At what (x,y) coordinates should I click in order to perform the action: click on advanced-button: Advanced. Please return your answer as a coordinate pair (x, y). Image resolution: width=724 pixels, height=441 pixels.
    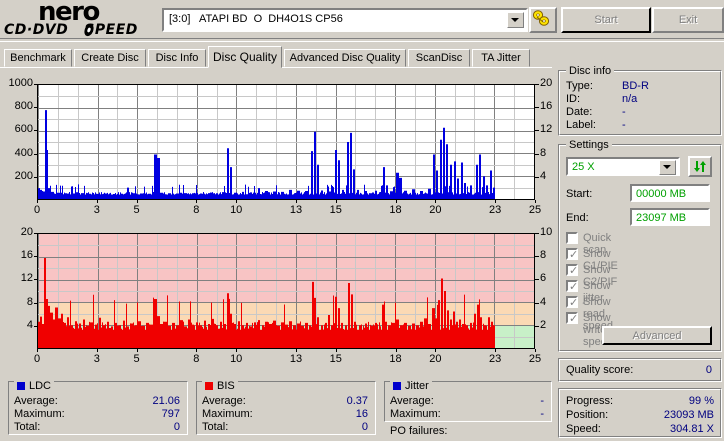
    Looking at the image, I should click on (657, 335).